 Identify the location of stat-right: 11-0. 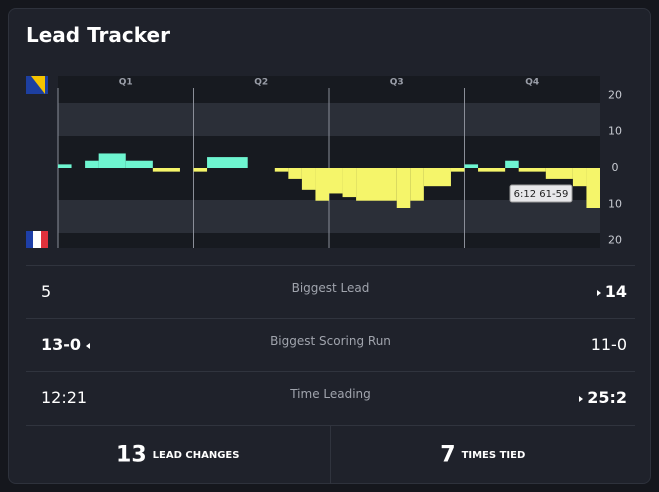
(608, 344).